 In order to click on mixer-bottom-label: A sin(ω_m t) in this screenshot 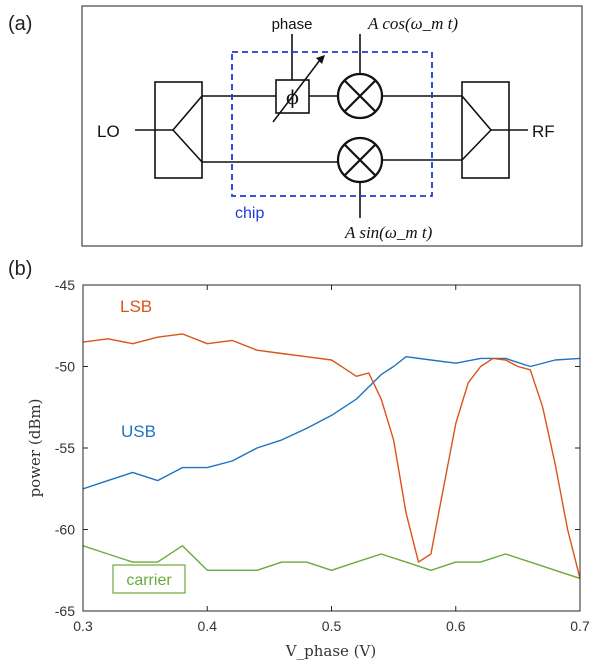, I will do `click(388, 232)`.